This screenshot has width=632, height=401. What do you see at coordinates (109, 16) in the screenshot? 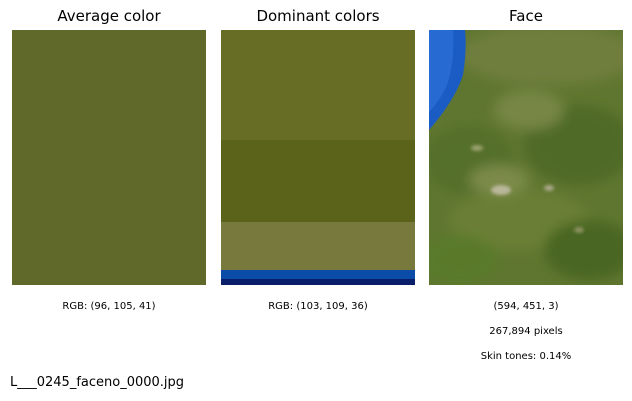
I see `average-color-title: Average color` at bounding box center [109, 16].